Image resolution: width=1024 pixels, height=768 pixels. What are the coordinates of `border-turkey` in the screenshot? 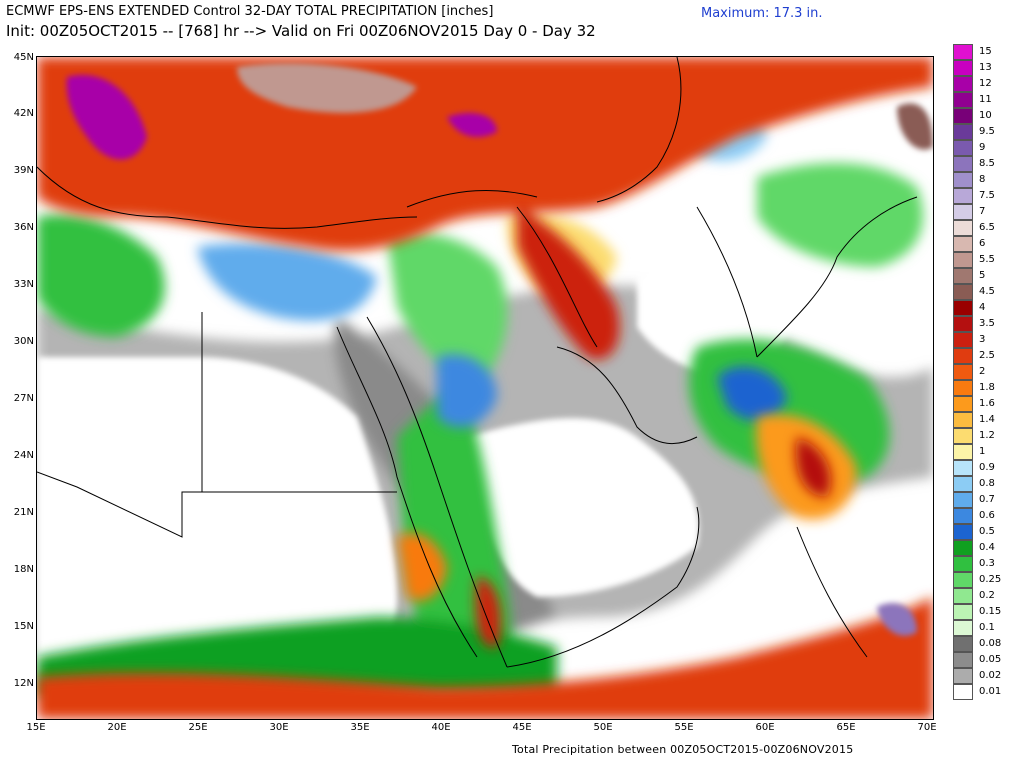 It's located at (472, 198).